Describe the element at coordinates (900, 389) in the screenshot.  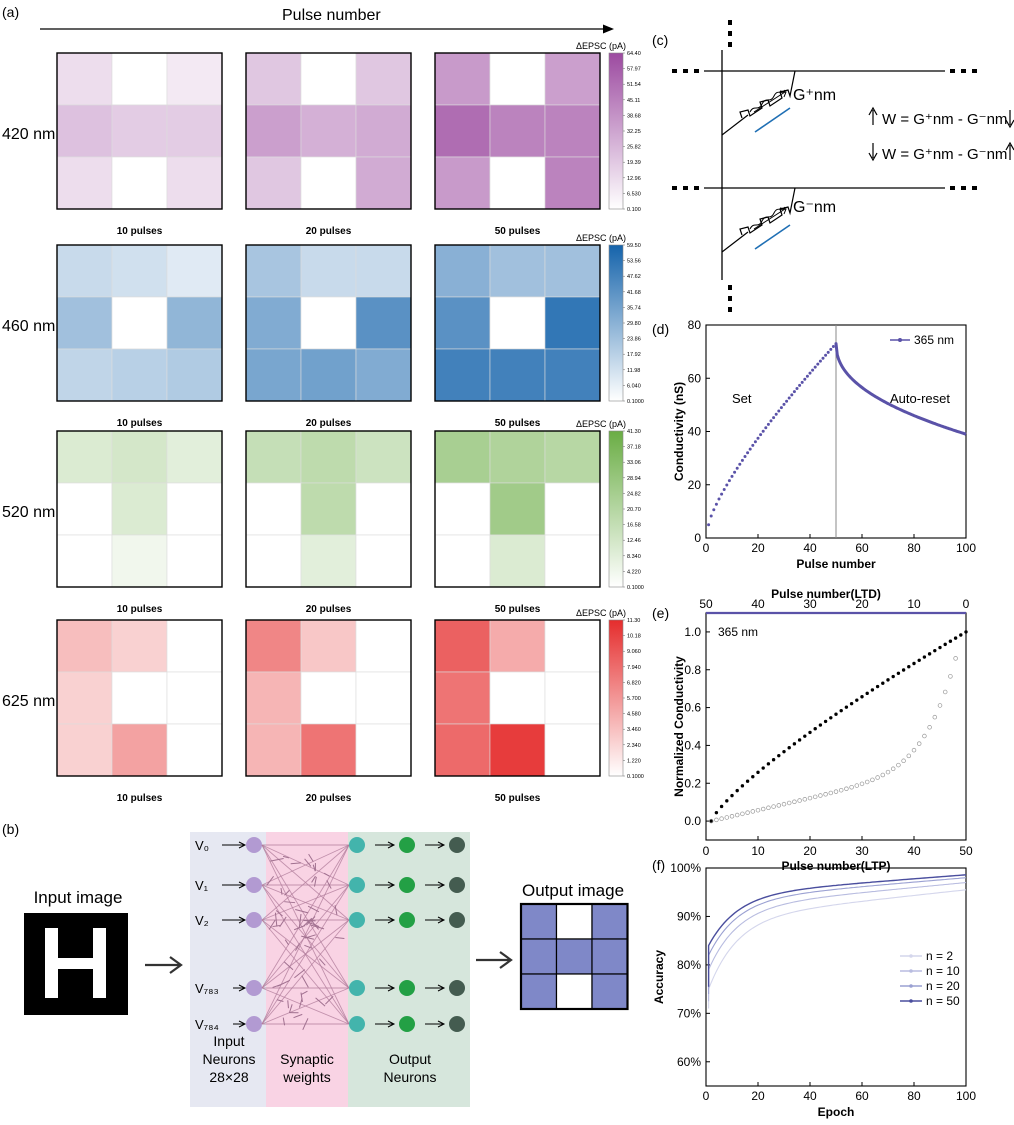
I see `auto-reset-series` at that location.